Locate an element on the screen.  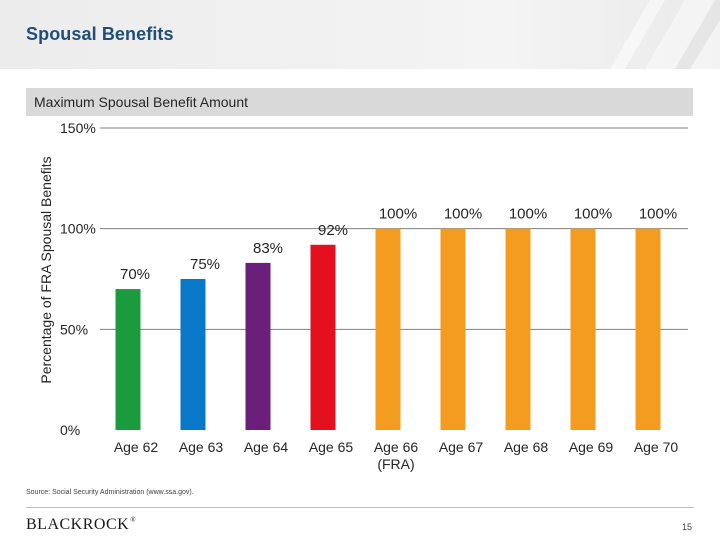
x-tick-label: Age 64 is located at coordinates (266, 447).